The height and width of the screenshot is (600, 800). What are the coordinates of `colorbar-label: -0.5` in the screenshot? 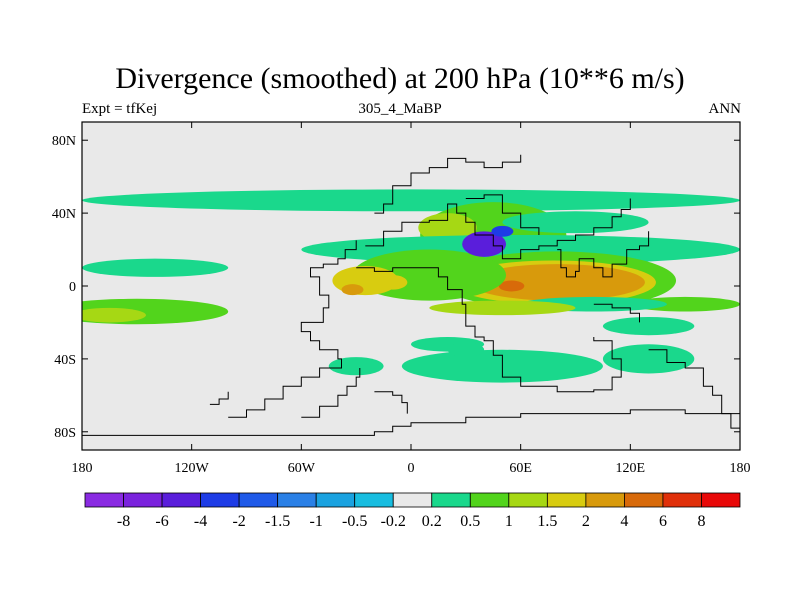 It's located at (354, 521).